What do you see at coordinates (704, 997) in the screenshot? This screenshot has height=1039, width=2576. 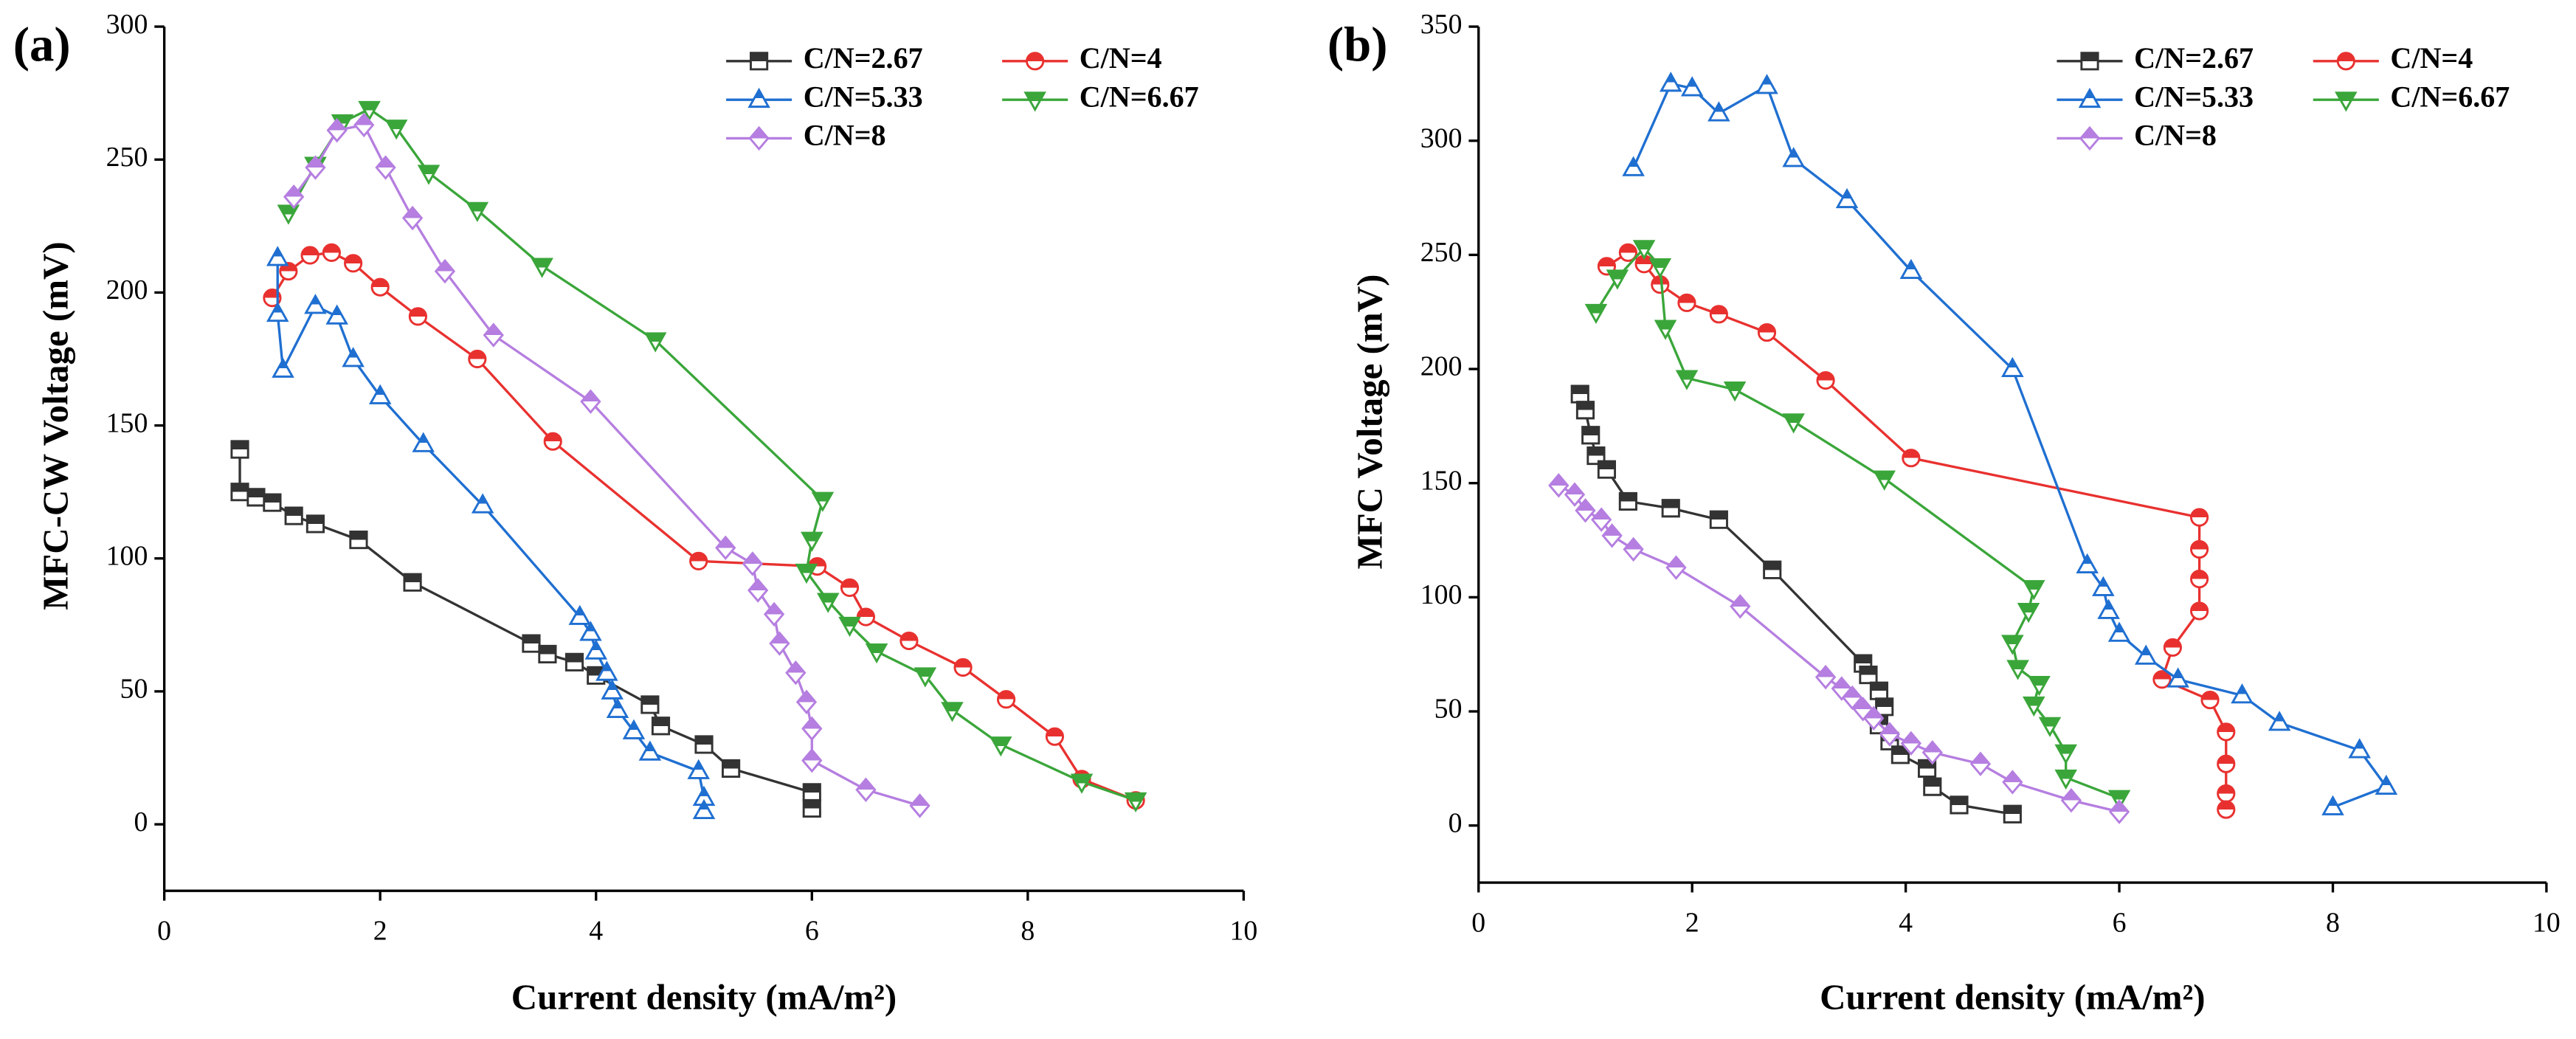 I see `x-axis-label: Current density (mA/m²)` at bounding box center [704, 997].